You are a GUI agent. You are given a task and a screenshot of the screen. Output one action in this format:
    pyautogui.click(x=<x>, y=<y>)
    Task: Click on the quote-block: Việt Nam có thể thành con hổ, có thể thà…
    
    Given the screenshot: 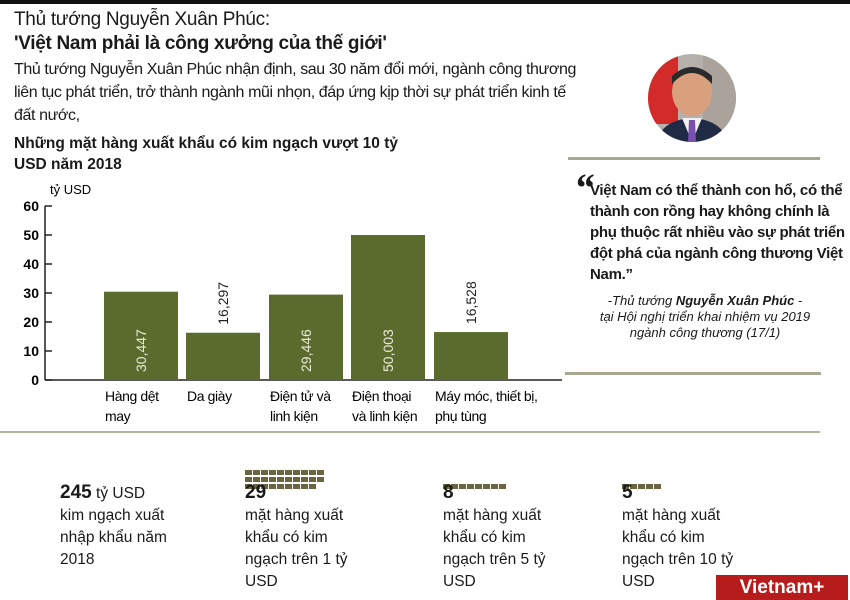 What is the action you would take?
    pyautogui.click(x=717, y=260)
    